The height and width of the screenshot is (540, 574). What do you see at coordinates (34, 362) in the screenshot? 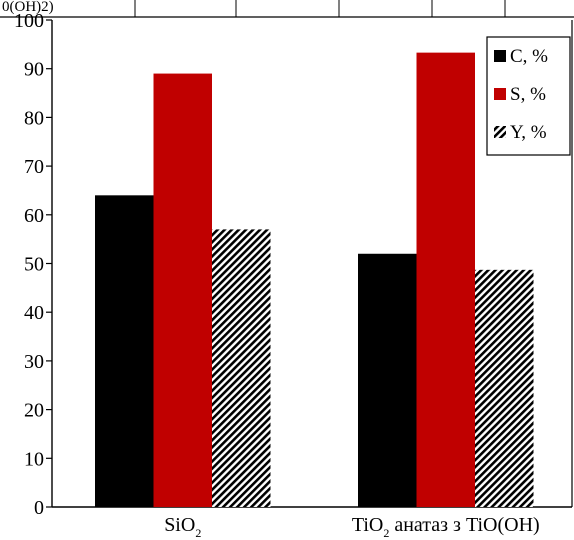
I see `y-tick-label: 30` at bounding box center [34, 362].